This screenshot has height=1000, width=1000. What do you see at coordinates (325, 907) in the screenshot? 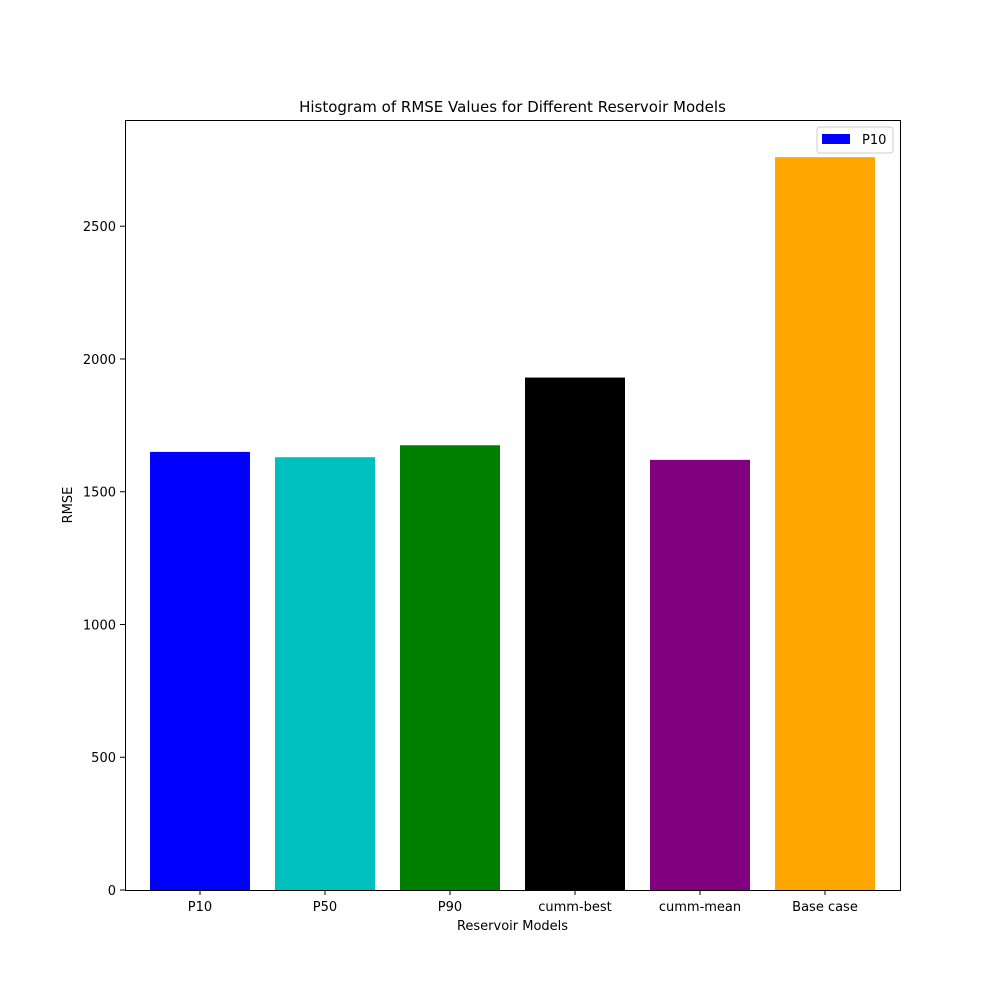
I see `x-tick-label-p50: P50` at bounding box center [325, 907].